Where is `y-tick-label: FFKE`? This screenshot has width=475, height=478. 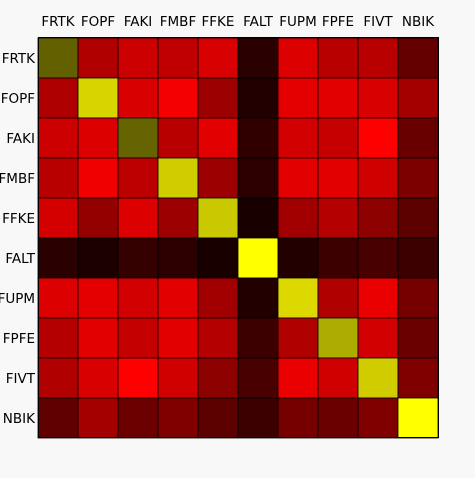
y-tick-label: FFKE is located at coordinates (18, 219).